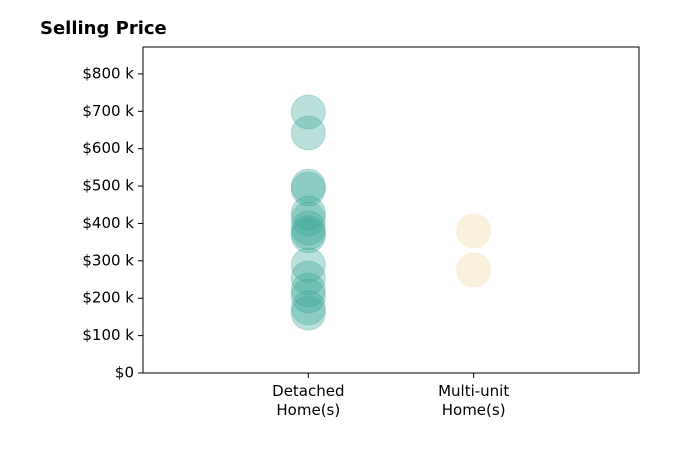 Image resolution: width=679 pixels, height=462 pixels. I want to click on y-tick-label: $100 k, so click(108, 335).